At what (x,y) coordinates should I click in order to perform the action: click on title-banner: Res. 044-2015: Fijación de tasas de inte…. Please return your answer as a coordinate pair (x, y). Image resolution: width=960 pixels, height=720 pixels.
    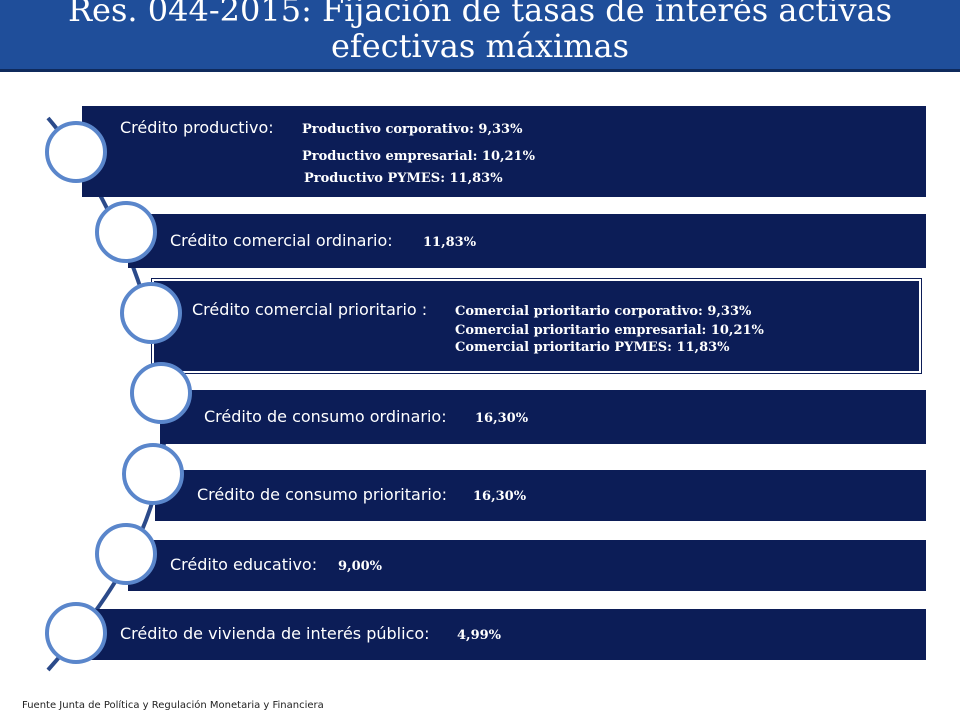
    Looking at the image, I should click on (480, 36).